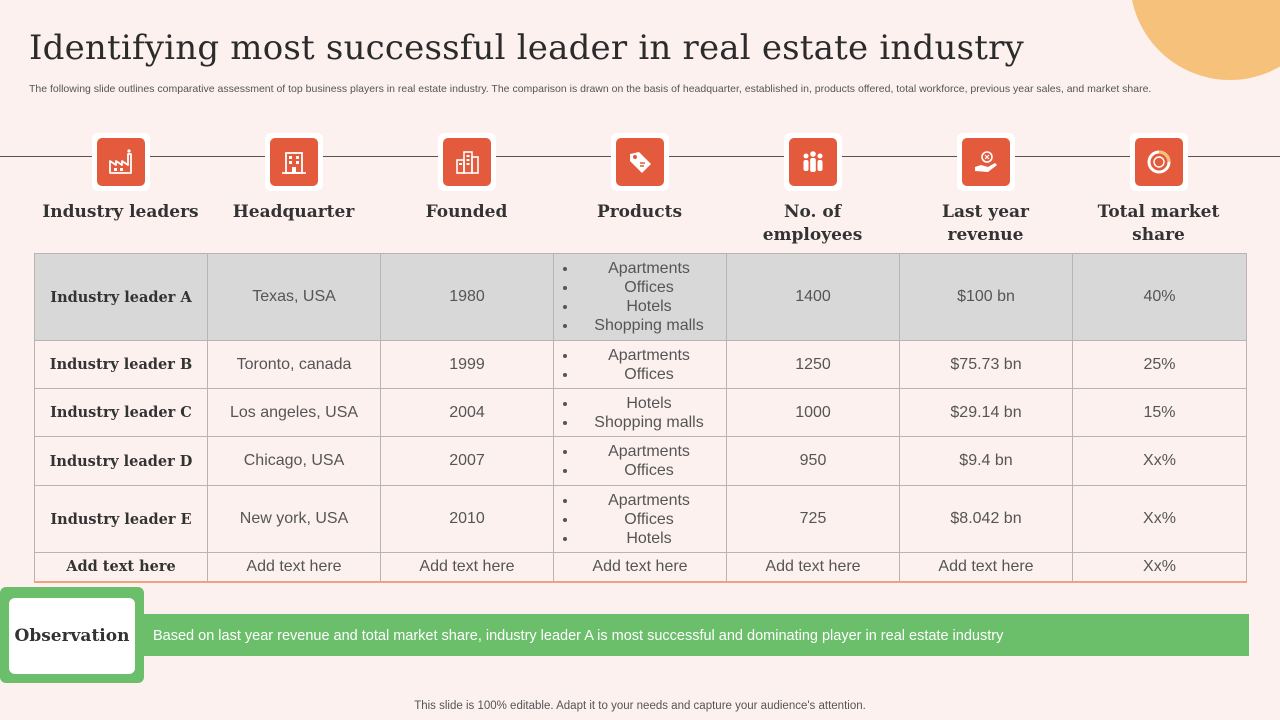 Image resolution: width=1280 pixels, height=720 pixels. I want to click on market-share-cell: 15%, so click(1159, 412).